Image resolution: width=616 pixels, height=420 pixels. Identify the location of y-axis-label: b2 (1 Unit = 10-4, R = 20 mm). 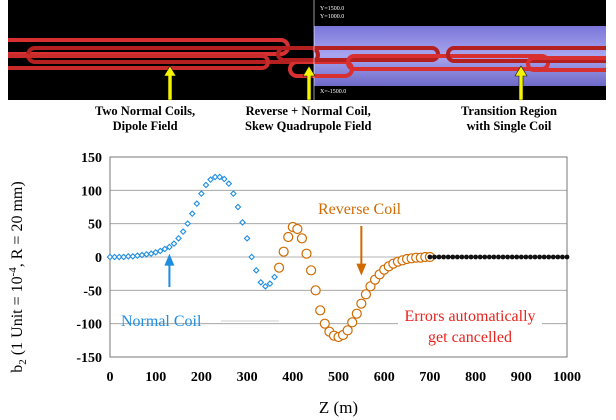
(18, 276).